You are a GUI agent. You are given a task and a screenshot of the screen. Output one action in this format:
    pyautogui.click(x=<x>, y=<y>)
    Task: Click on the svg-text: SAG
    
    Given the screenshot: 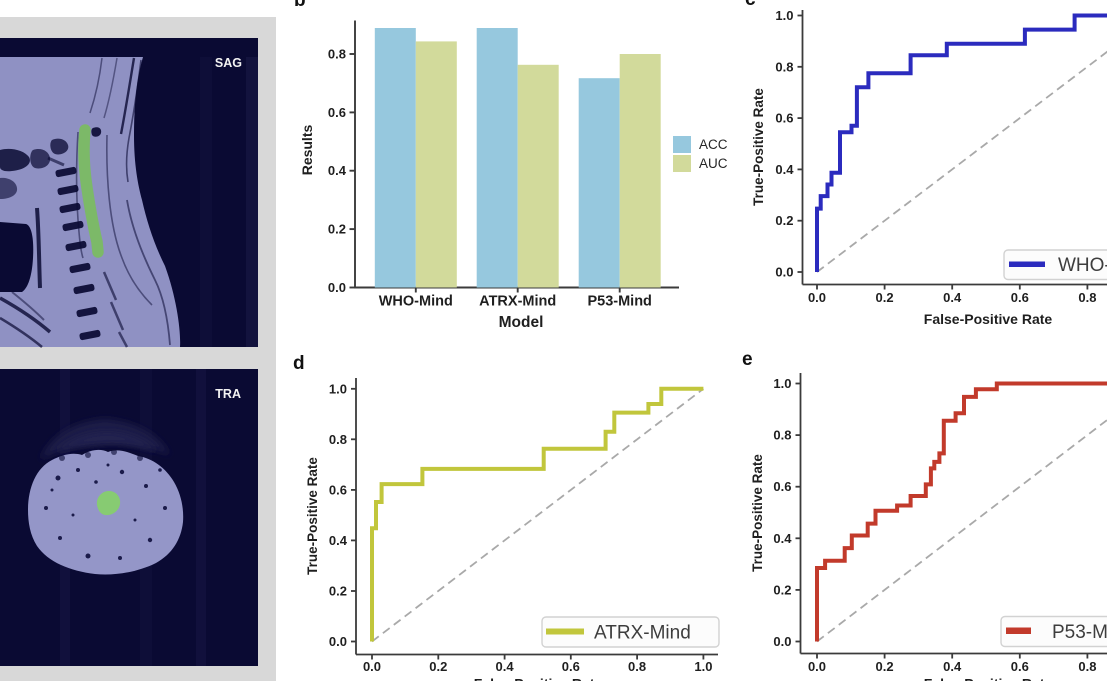 What is the action you would take?
    pyautogui.click(x=228, y=63)
    